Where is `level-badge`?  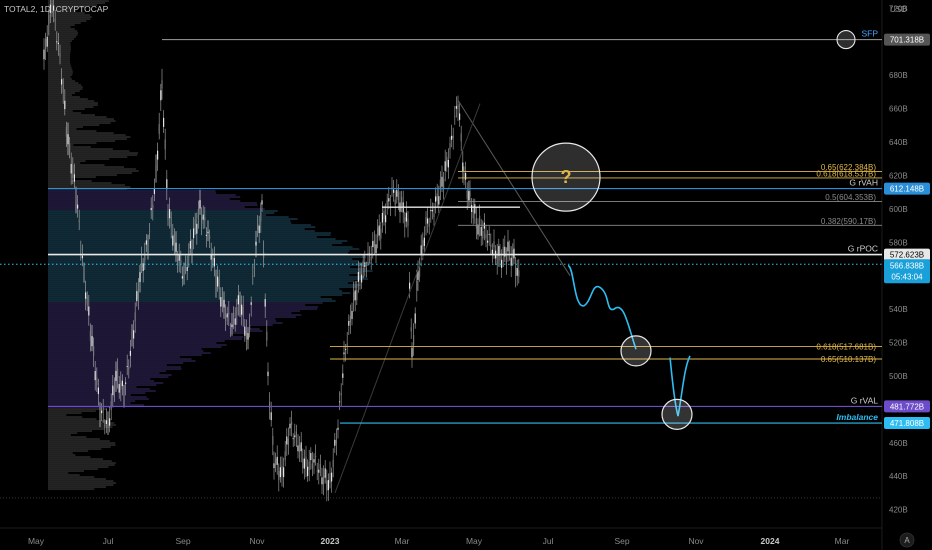 level-badge is located at coordinates (907, 423).